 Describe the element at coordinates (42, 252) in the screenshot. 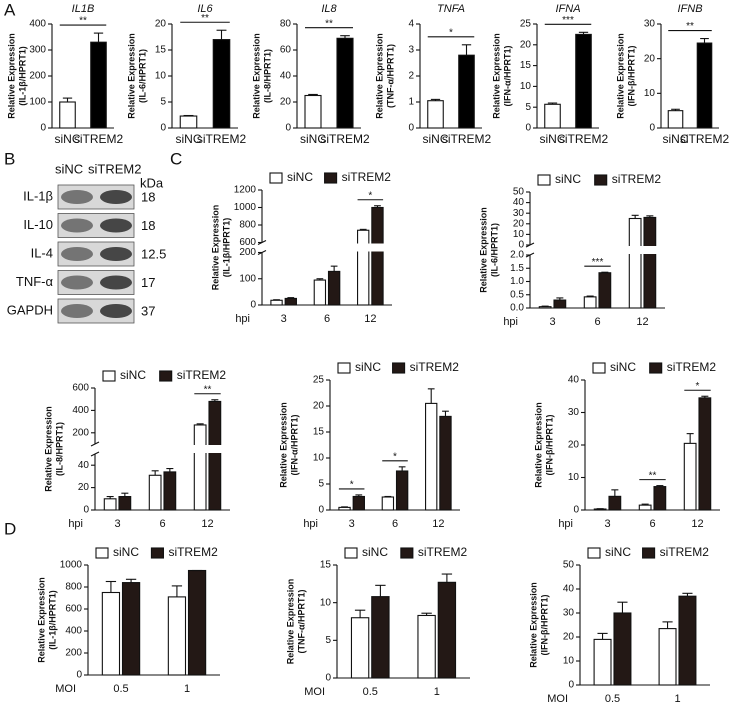

I see `blot-row-label: IL-4` at that location.